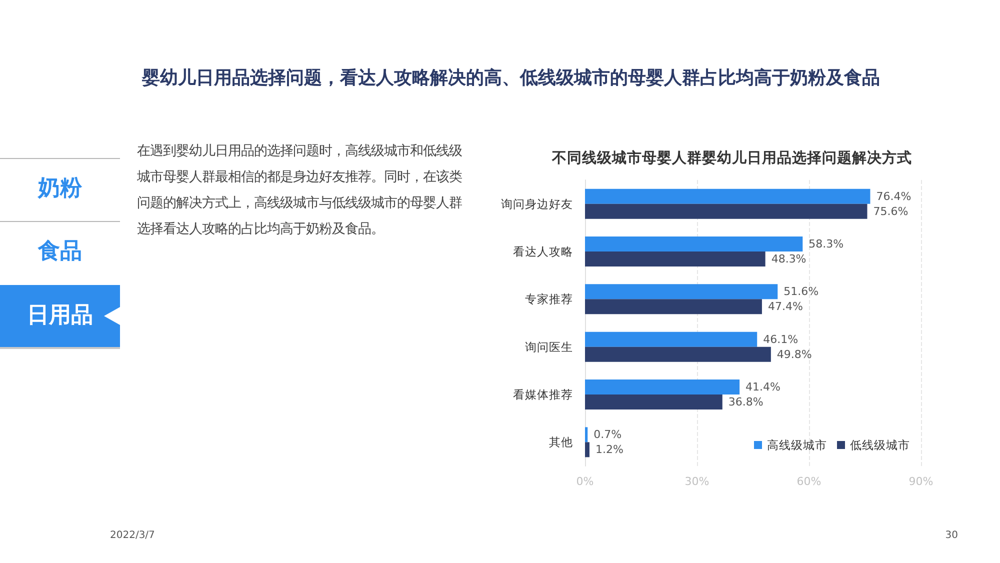 The width and height of the screenshot is (1000, 563). I want to click on legend-label: 高线级城市, so click(797, 445).